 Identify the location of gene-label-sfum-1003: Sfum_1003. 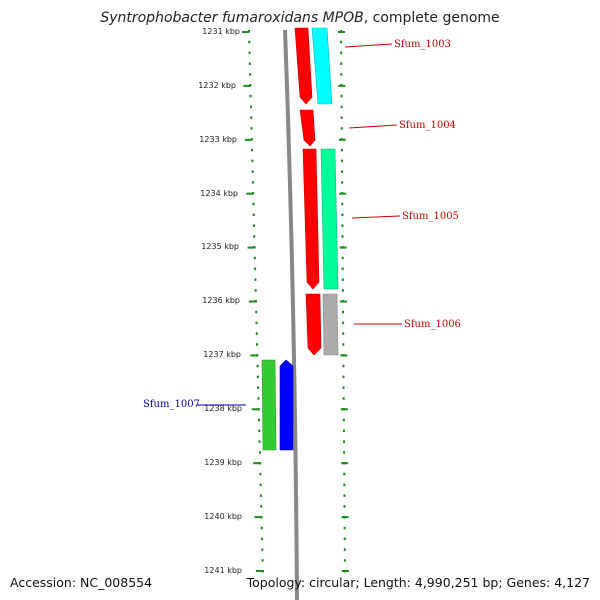
(422, 44).